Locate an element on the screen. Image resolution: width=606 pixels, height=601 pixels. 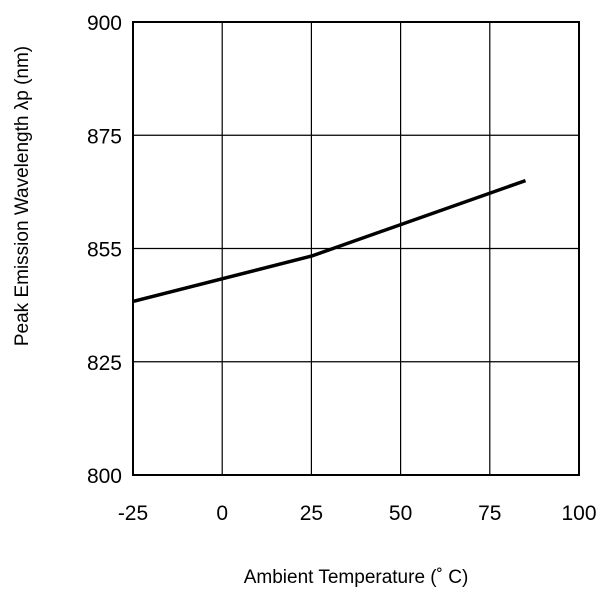
y-tick-labels: 800 825 855 875 900 is located at coordinates (104, 250).